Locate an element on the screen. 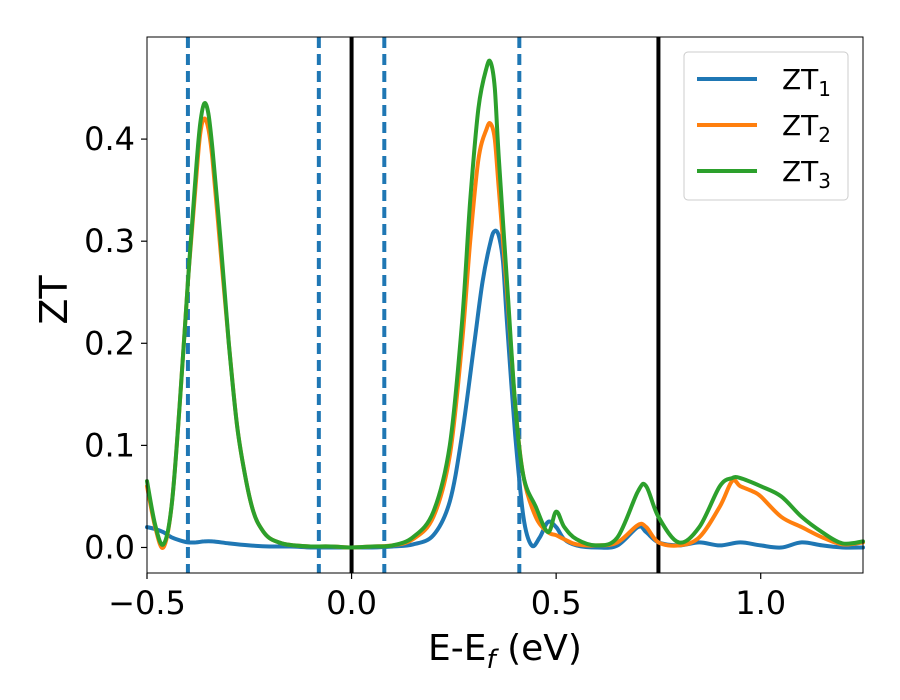  legend-box is located at coordinates (766, 126).